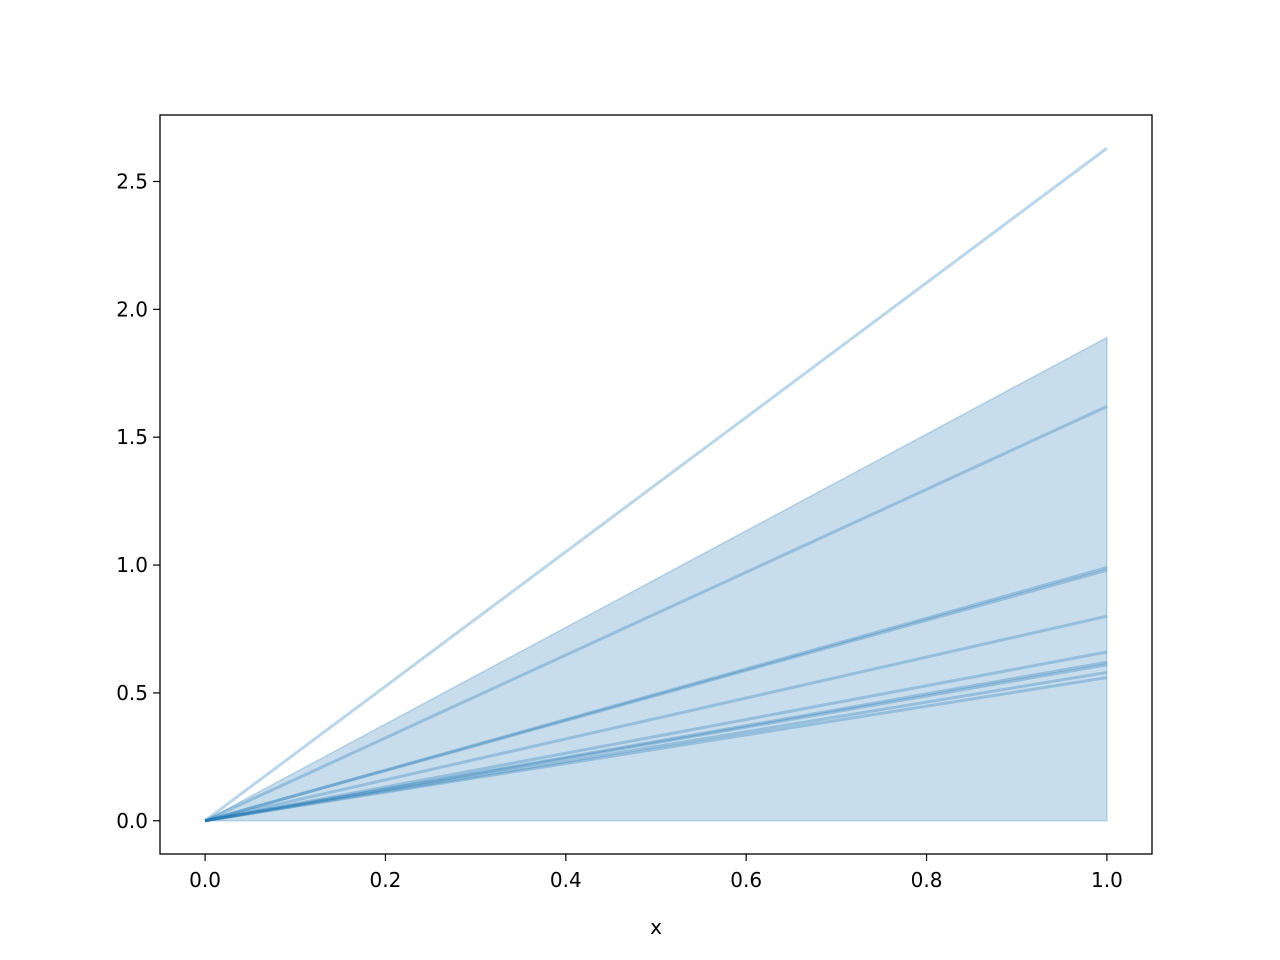 This screenshot has width=1280, height=960. I want to click on y-tick-label: 2.0, so click(132, 309).